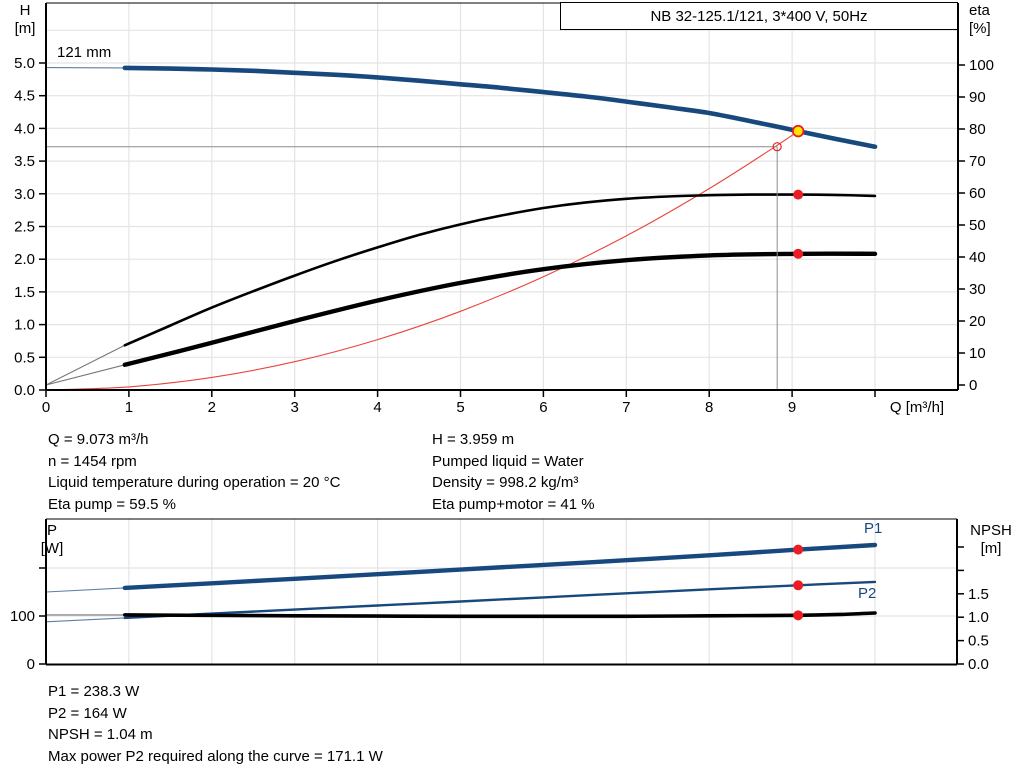 This screenshot has width=1024, height=781. I want to click on curve-npsh-curve, so click(500, 615).